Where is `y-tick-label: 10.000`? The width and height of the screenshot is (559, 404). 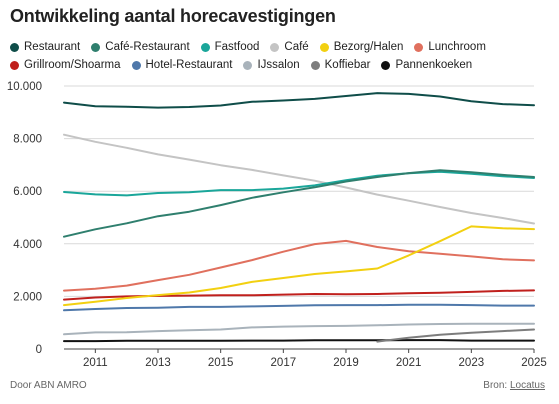 y-tick-label: 10.000 is located at coordinates (24, 87).